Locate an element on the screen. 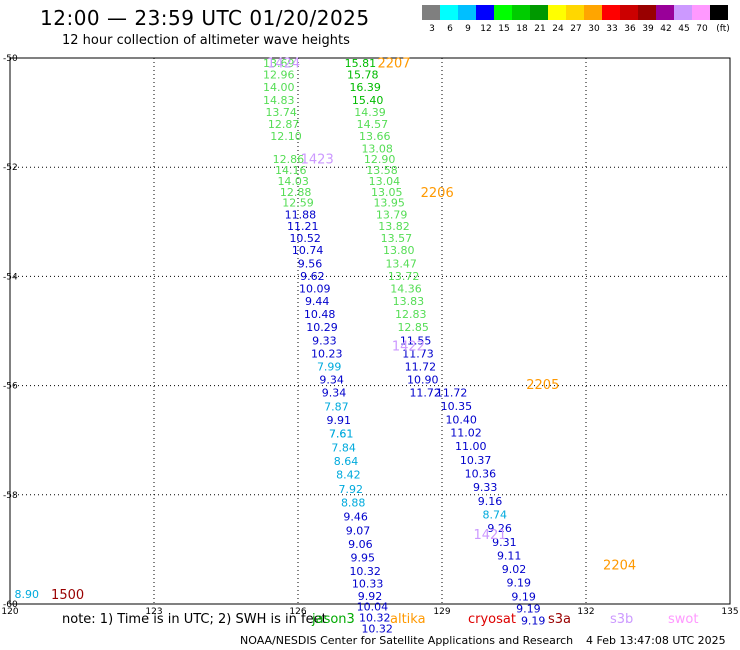 The height and width of the screenshot is (650, 740). swh-value: 13.83 is located at coordinates (409, 301).